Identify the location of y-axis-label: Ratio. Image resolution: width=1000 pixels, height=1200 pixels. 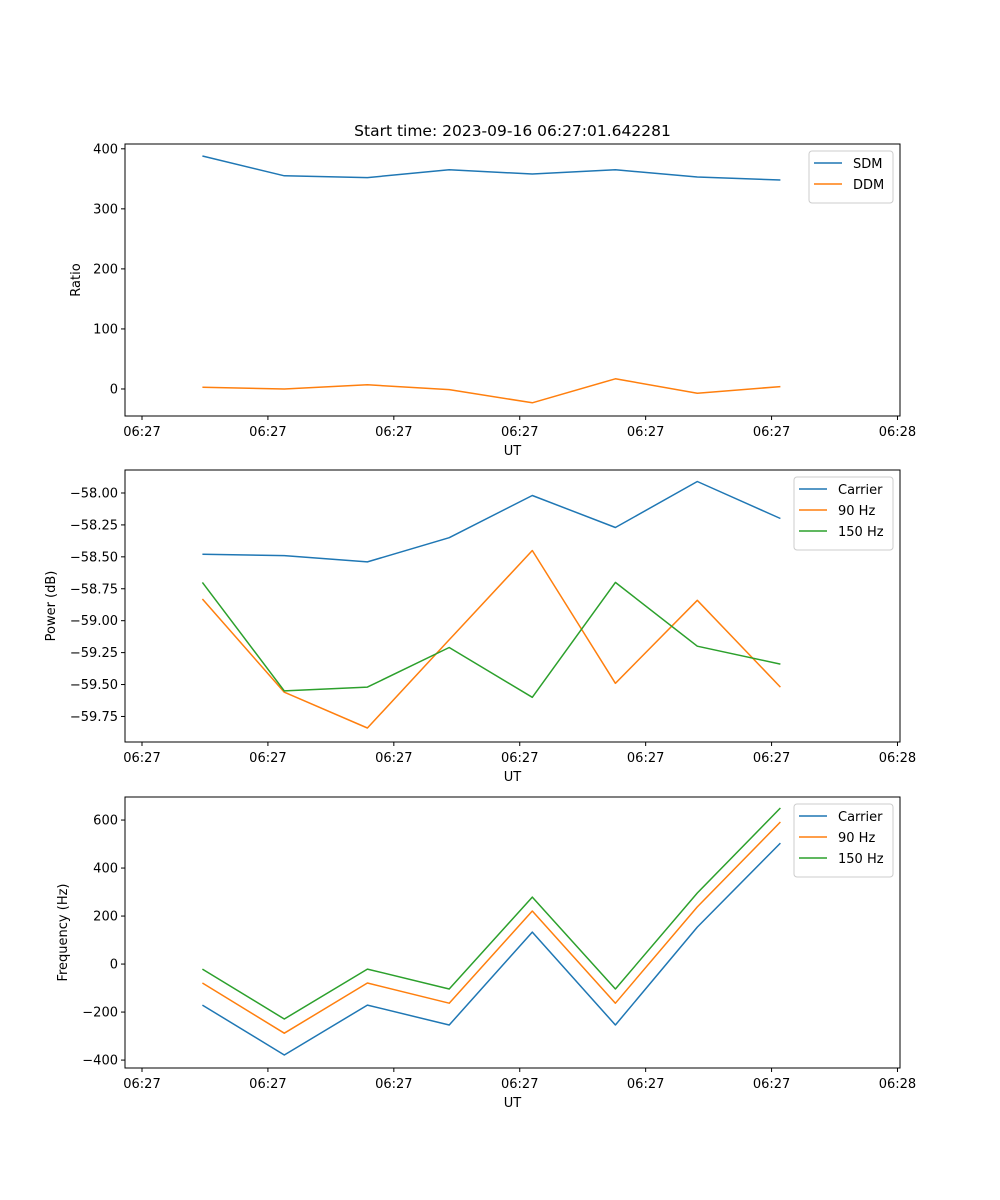
(76, 279).